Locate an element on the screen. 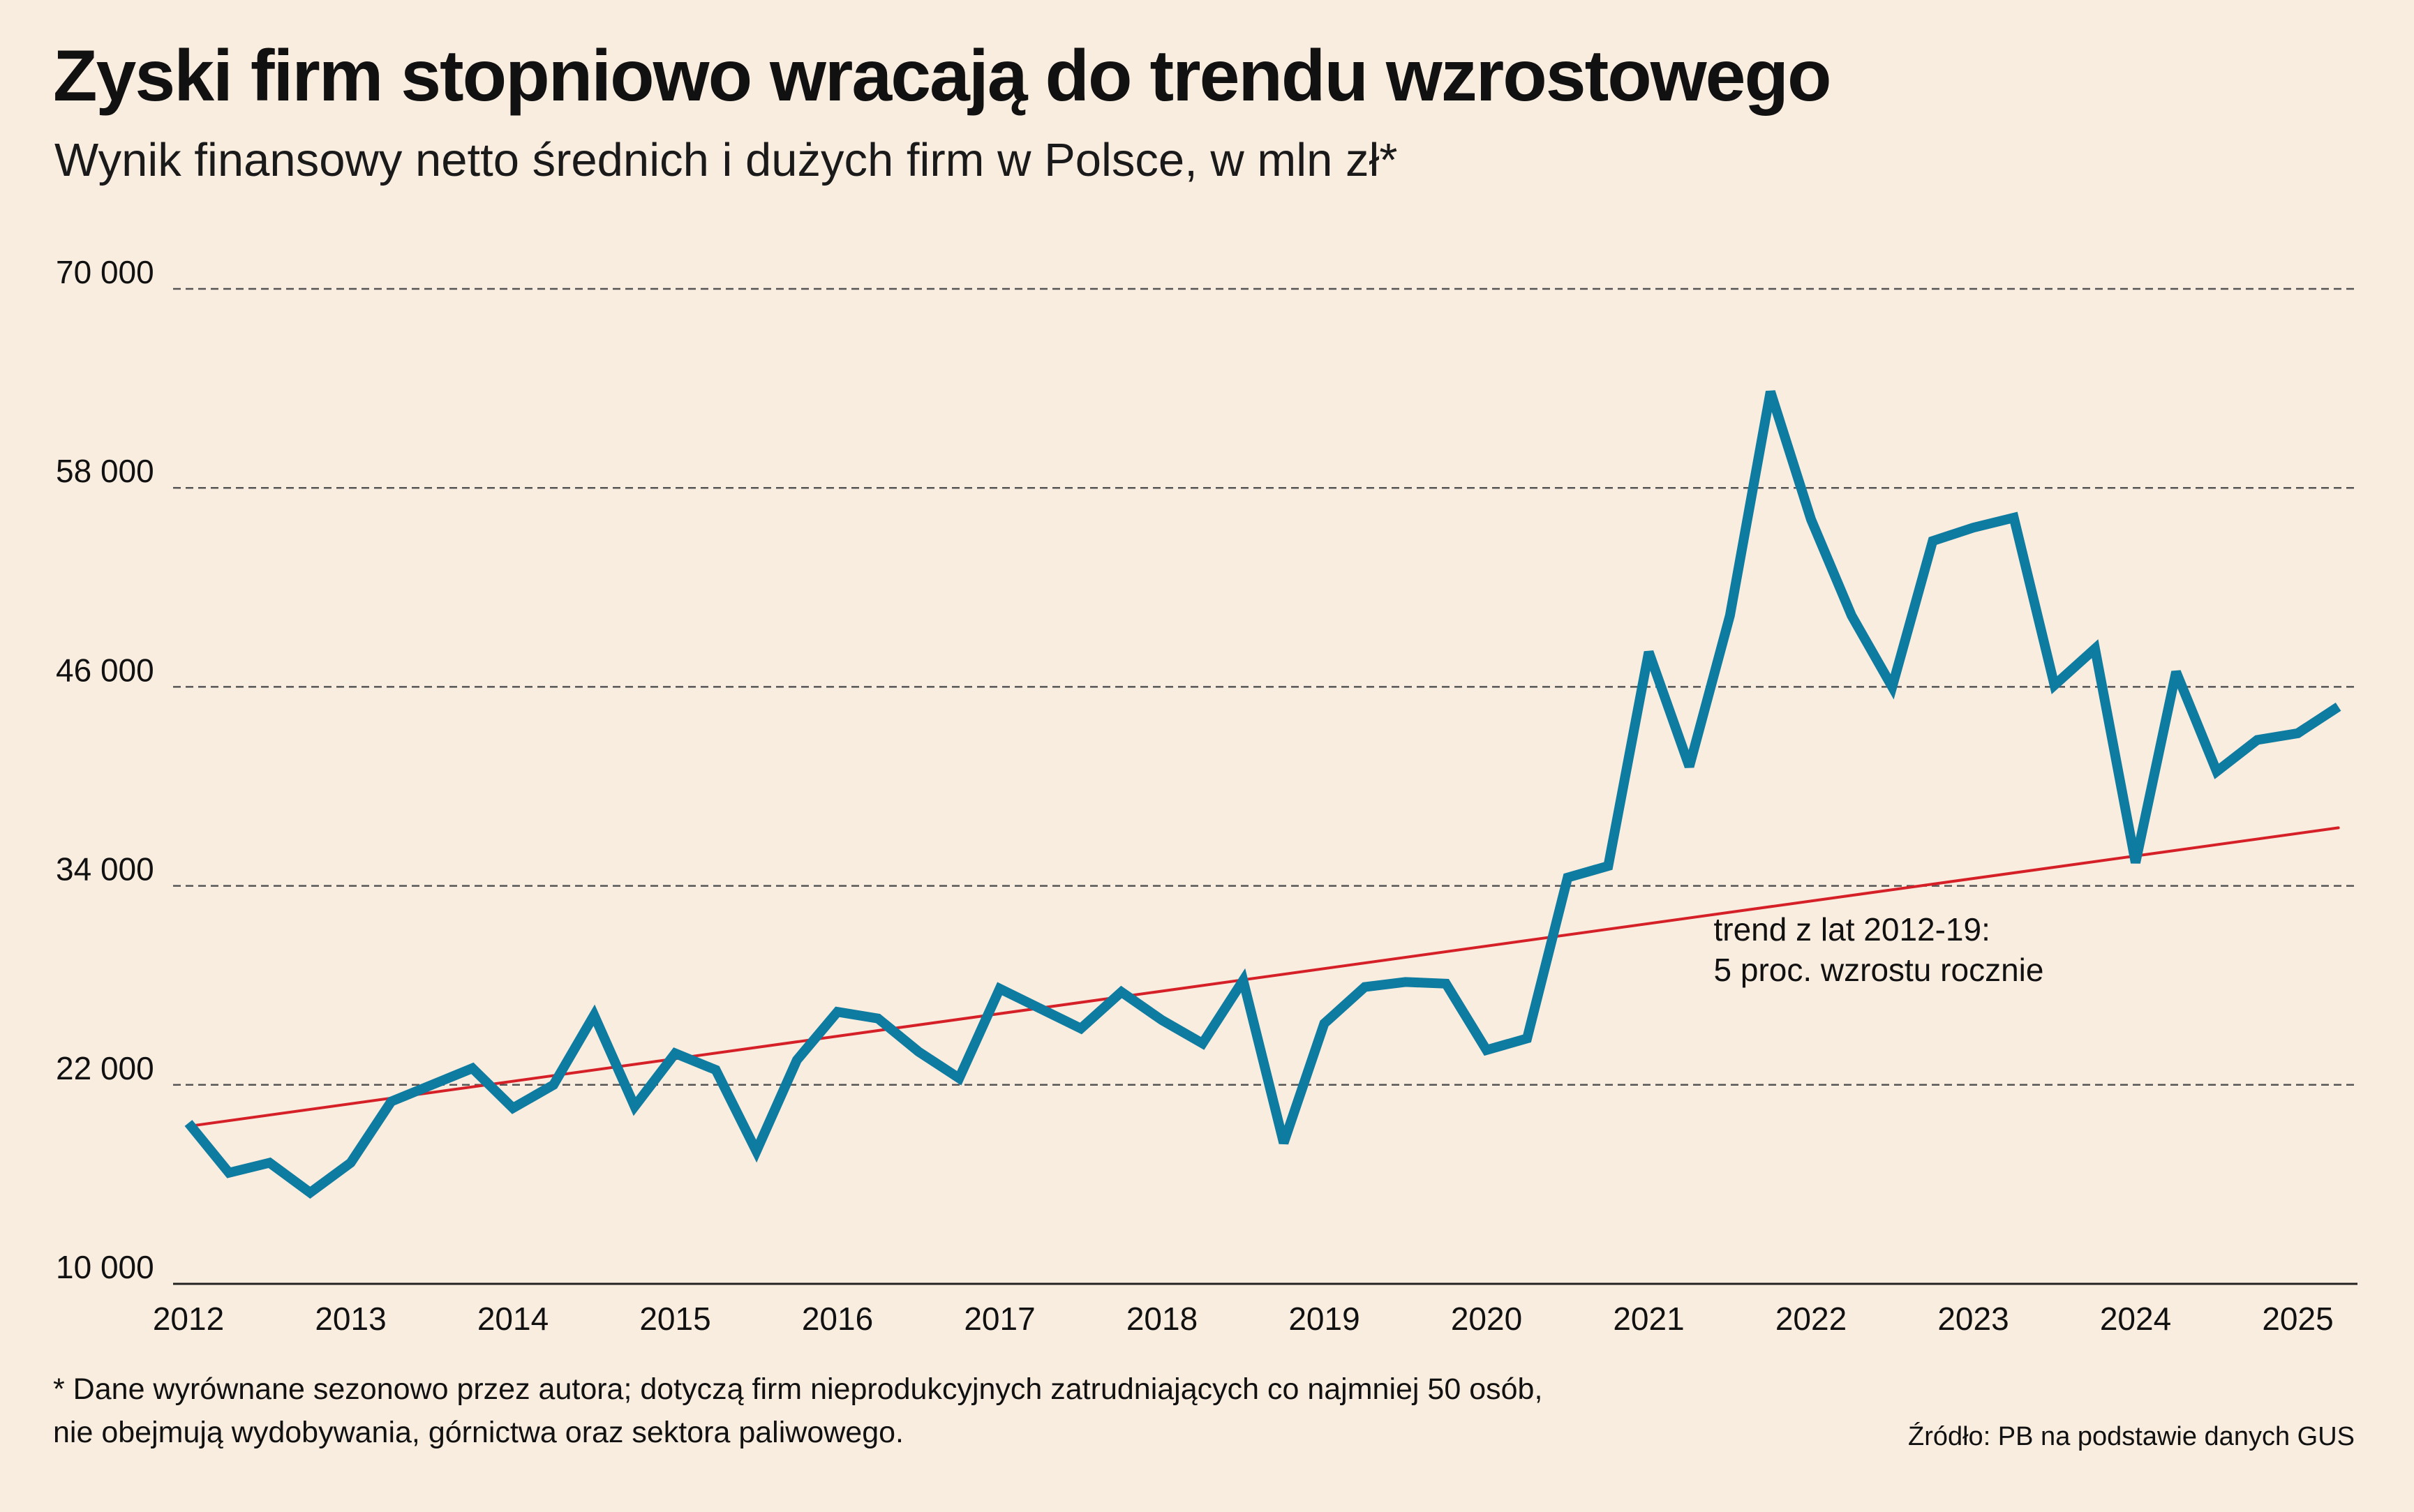 This screenshot has width=2414, height=1512. x-tick-label: 2015 is located at coordinates (674, 1319).